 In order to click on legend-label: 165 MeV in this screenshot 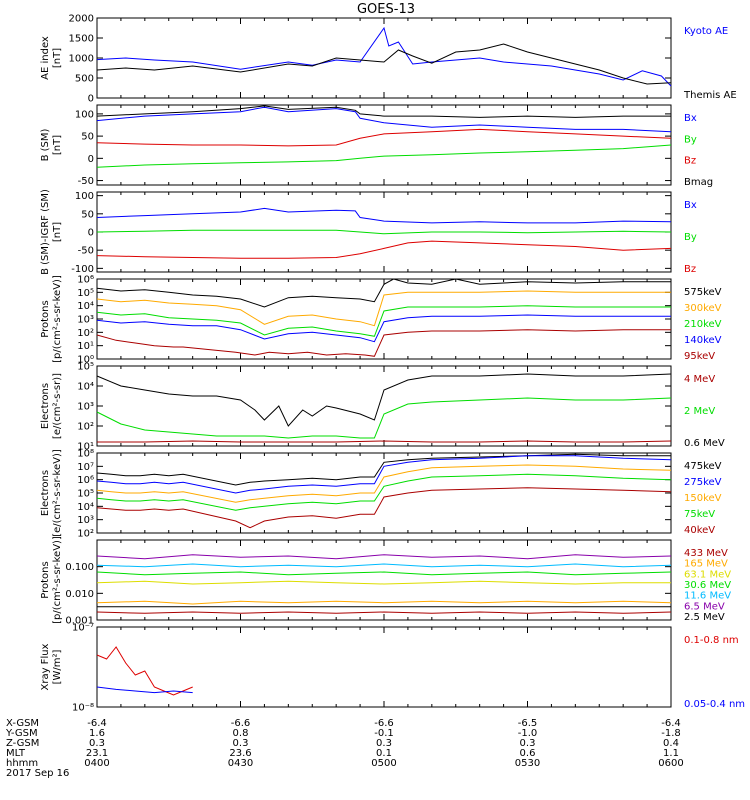, I will do `click(706, 564)`.